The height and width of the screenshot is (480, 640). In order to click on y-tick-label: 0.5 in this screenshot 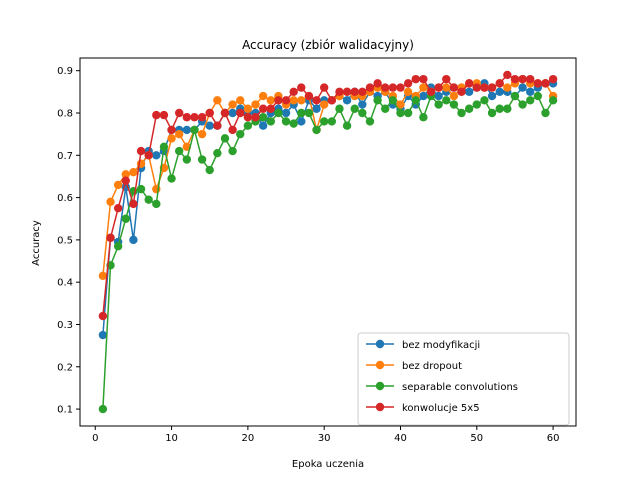, I will do `click(65, 240)`.